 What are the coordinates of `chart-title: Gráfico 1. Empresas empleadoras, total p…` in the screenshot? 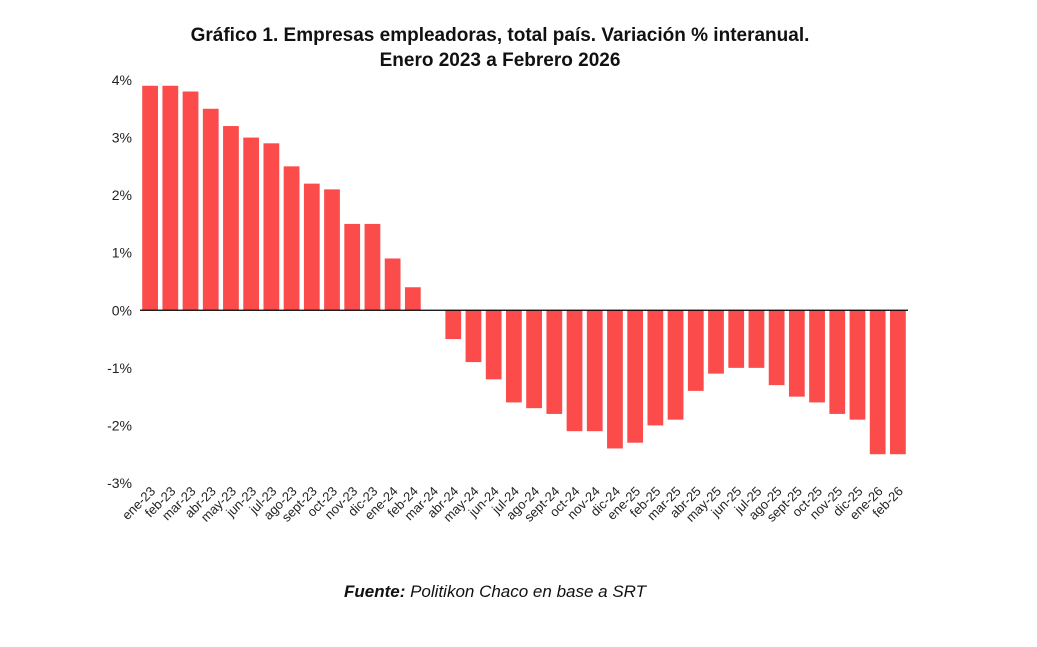 It's located at (500, 35).